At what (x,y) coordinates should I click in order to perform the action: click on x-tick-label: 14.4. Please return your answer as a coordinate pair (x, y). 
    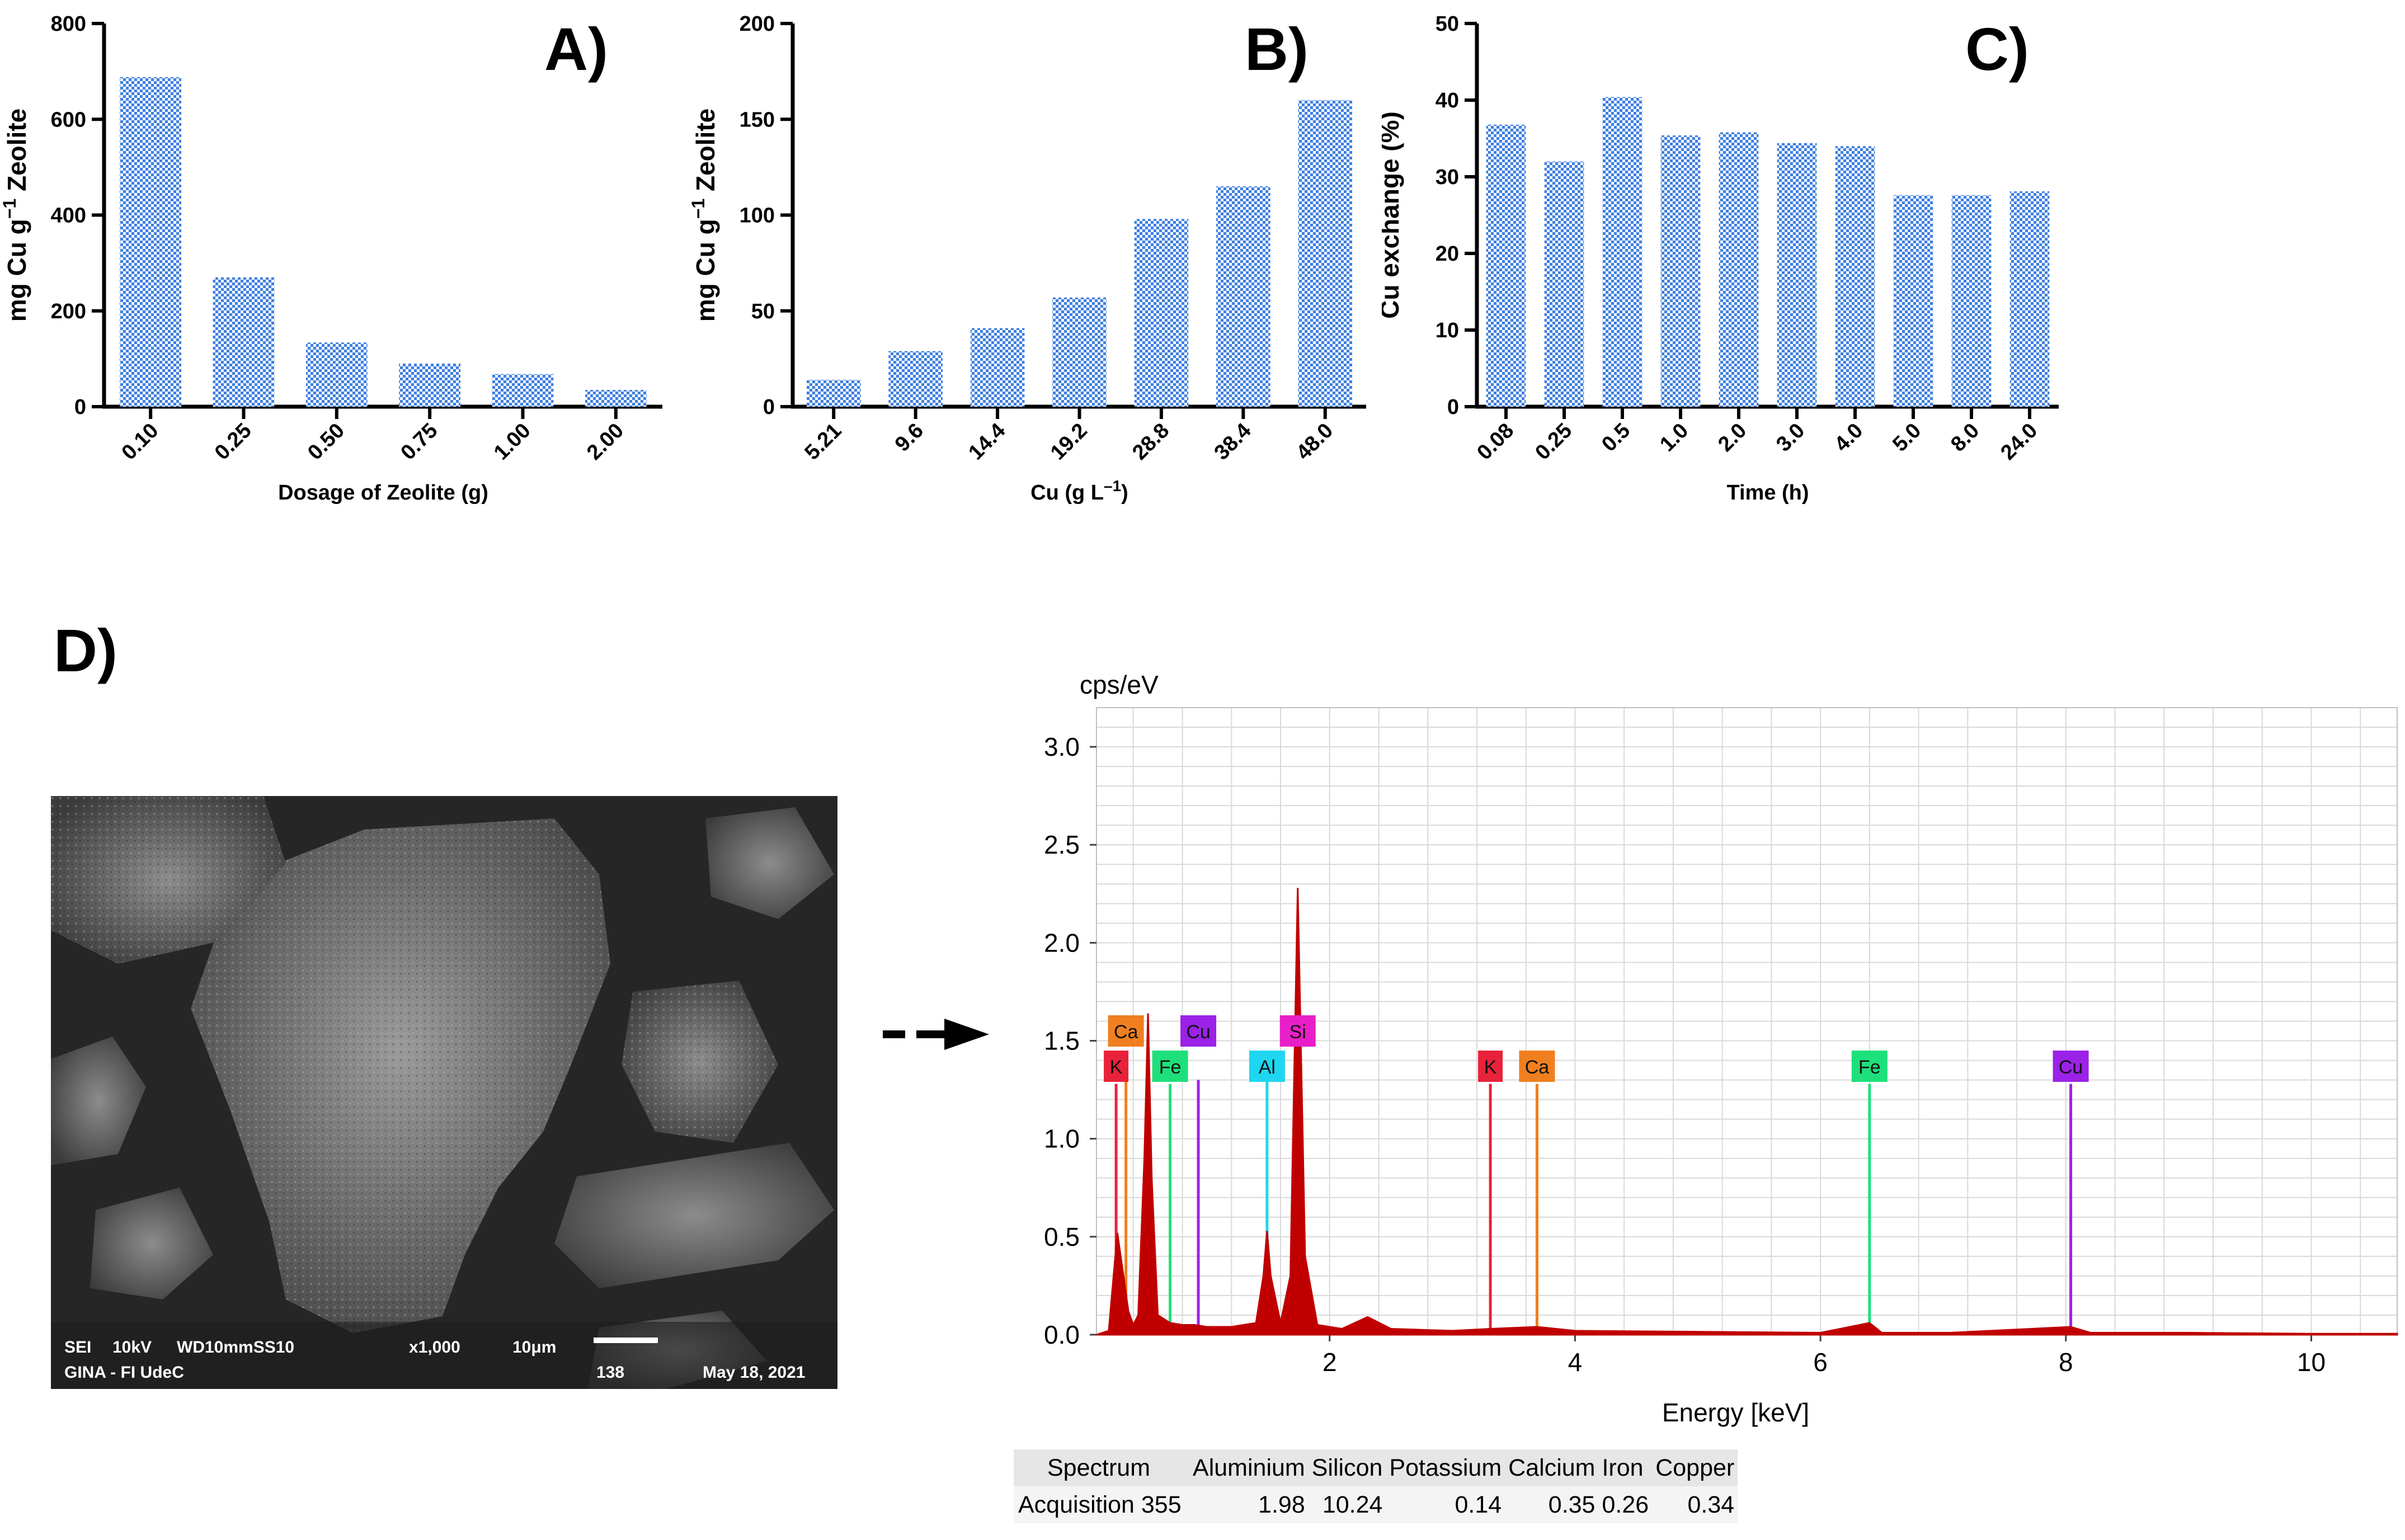
    Looking at the image, I should click on (987, 442).